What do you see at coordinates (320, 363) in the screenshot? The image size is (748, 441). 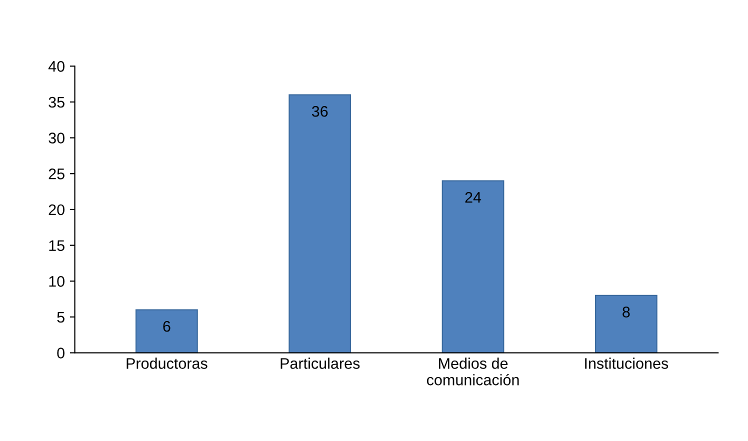 I see `x-tick-label: Particulares` at bounding box center [320, 363].